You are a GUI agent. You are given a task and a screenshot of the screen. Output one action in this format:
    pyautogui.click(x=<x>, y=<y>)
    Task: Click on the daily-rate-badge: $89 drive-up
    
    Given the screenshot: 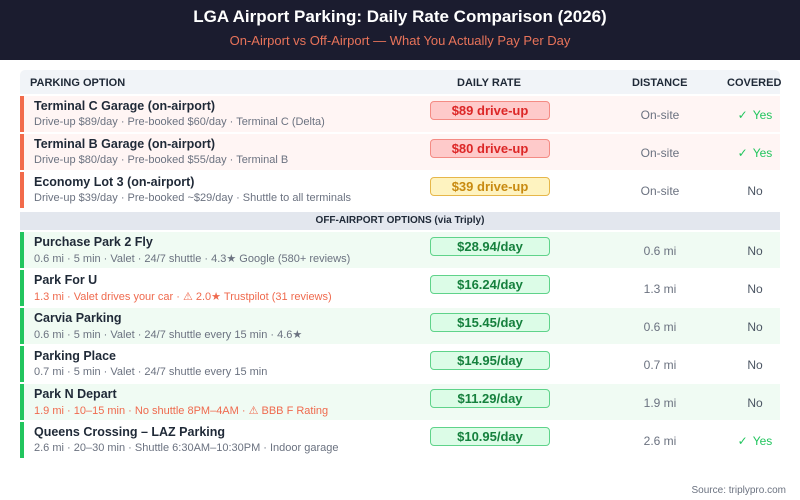 What is the action you would take?
    pyautogui.click(x=490, y=110)
    